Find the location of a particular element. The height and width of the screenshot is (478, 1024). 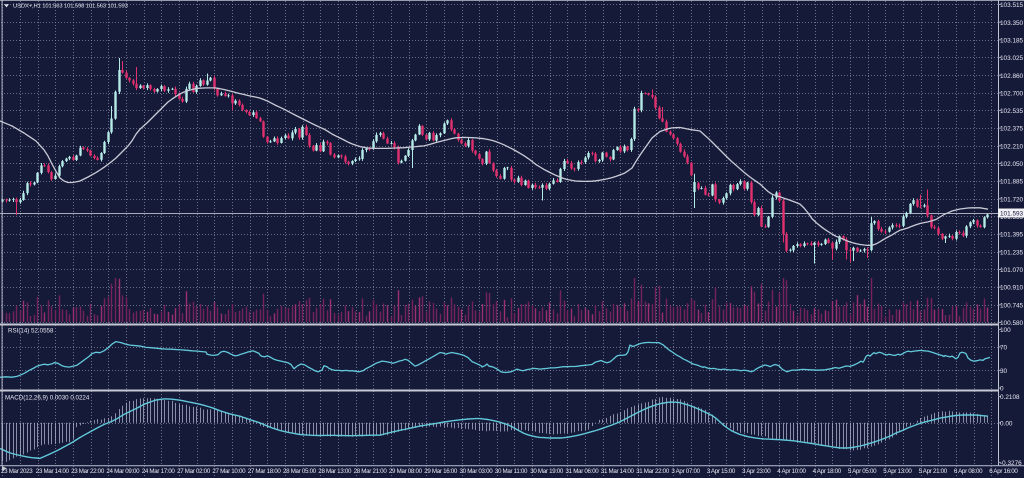

svg-text: 5 Apr 13:00 is located at coordinates (897, 471).